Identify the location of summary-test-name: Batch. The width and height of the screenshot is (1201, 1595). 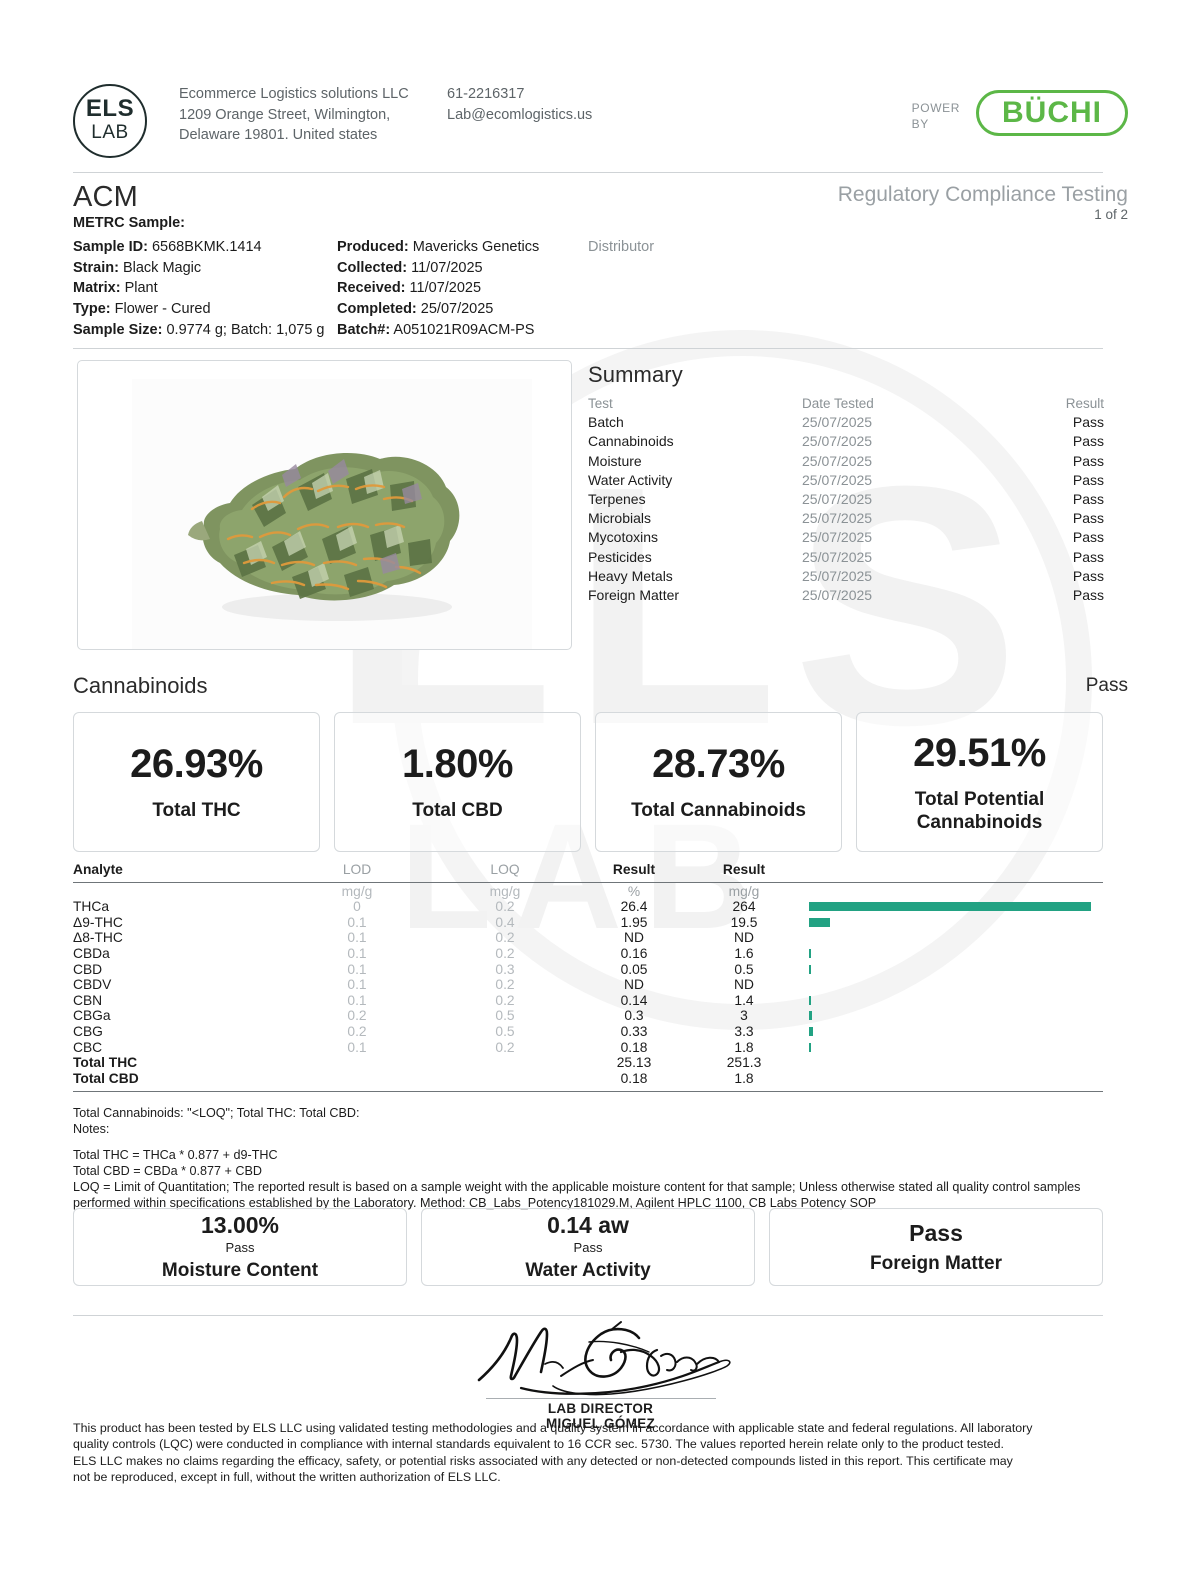
(606, 422).